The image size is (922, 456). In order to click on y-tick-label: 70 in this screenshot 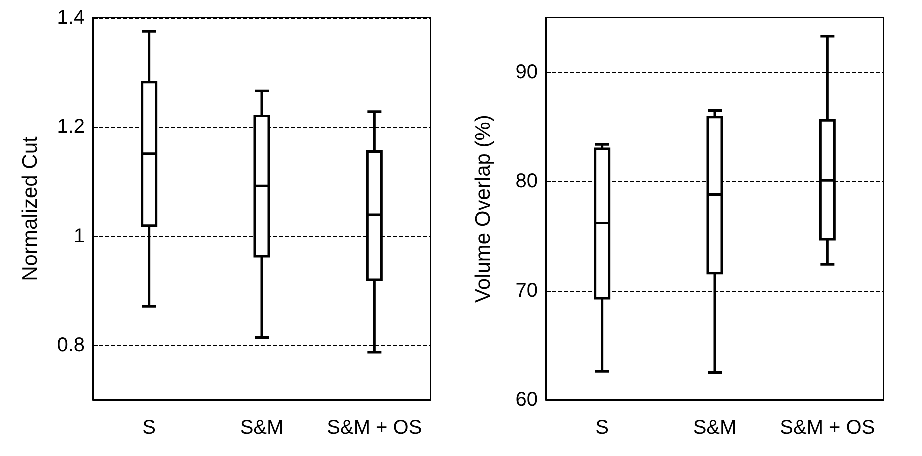, I will do `click(527, 291)`.